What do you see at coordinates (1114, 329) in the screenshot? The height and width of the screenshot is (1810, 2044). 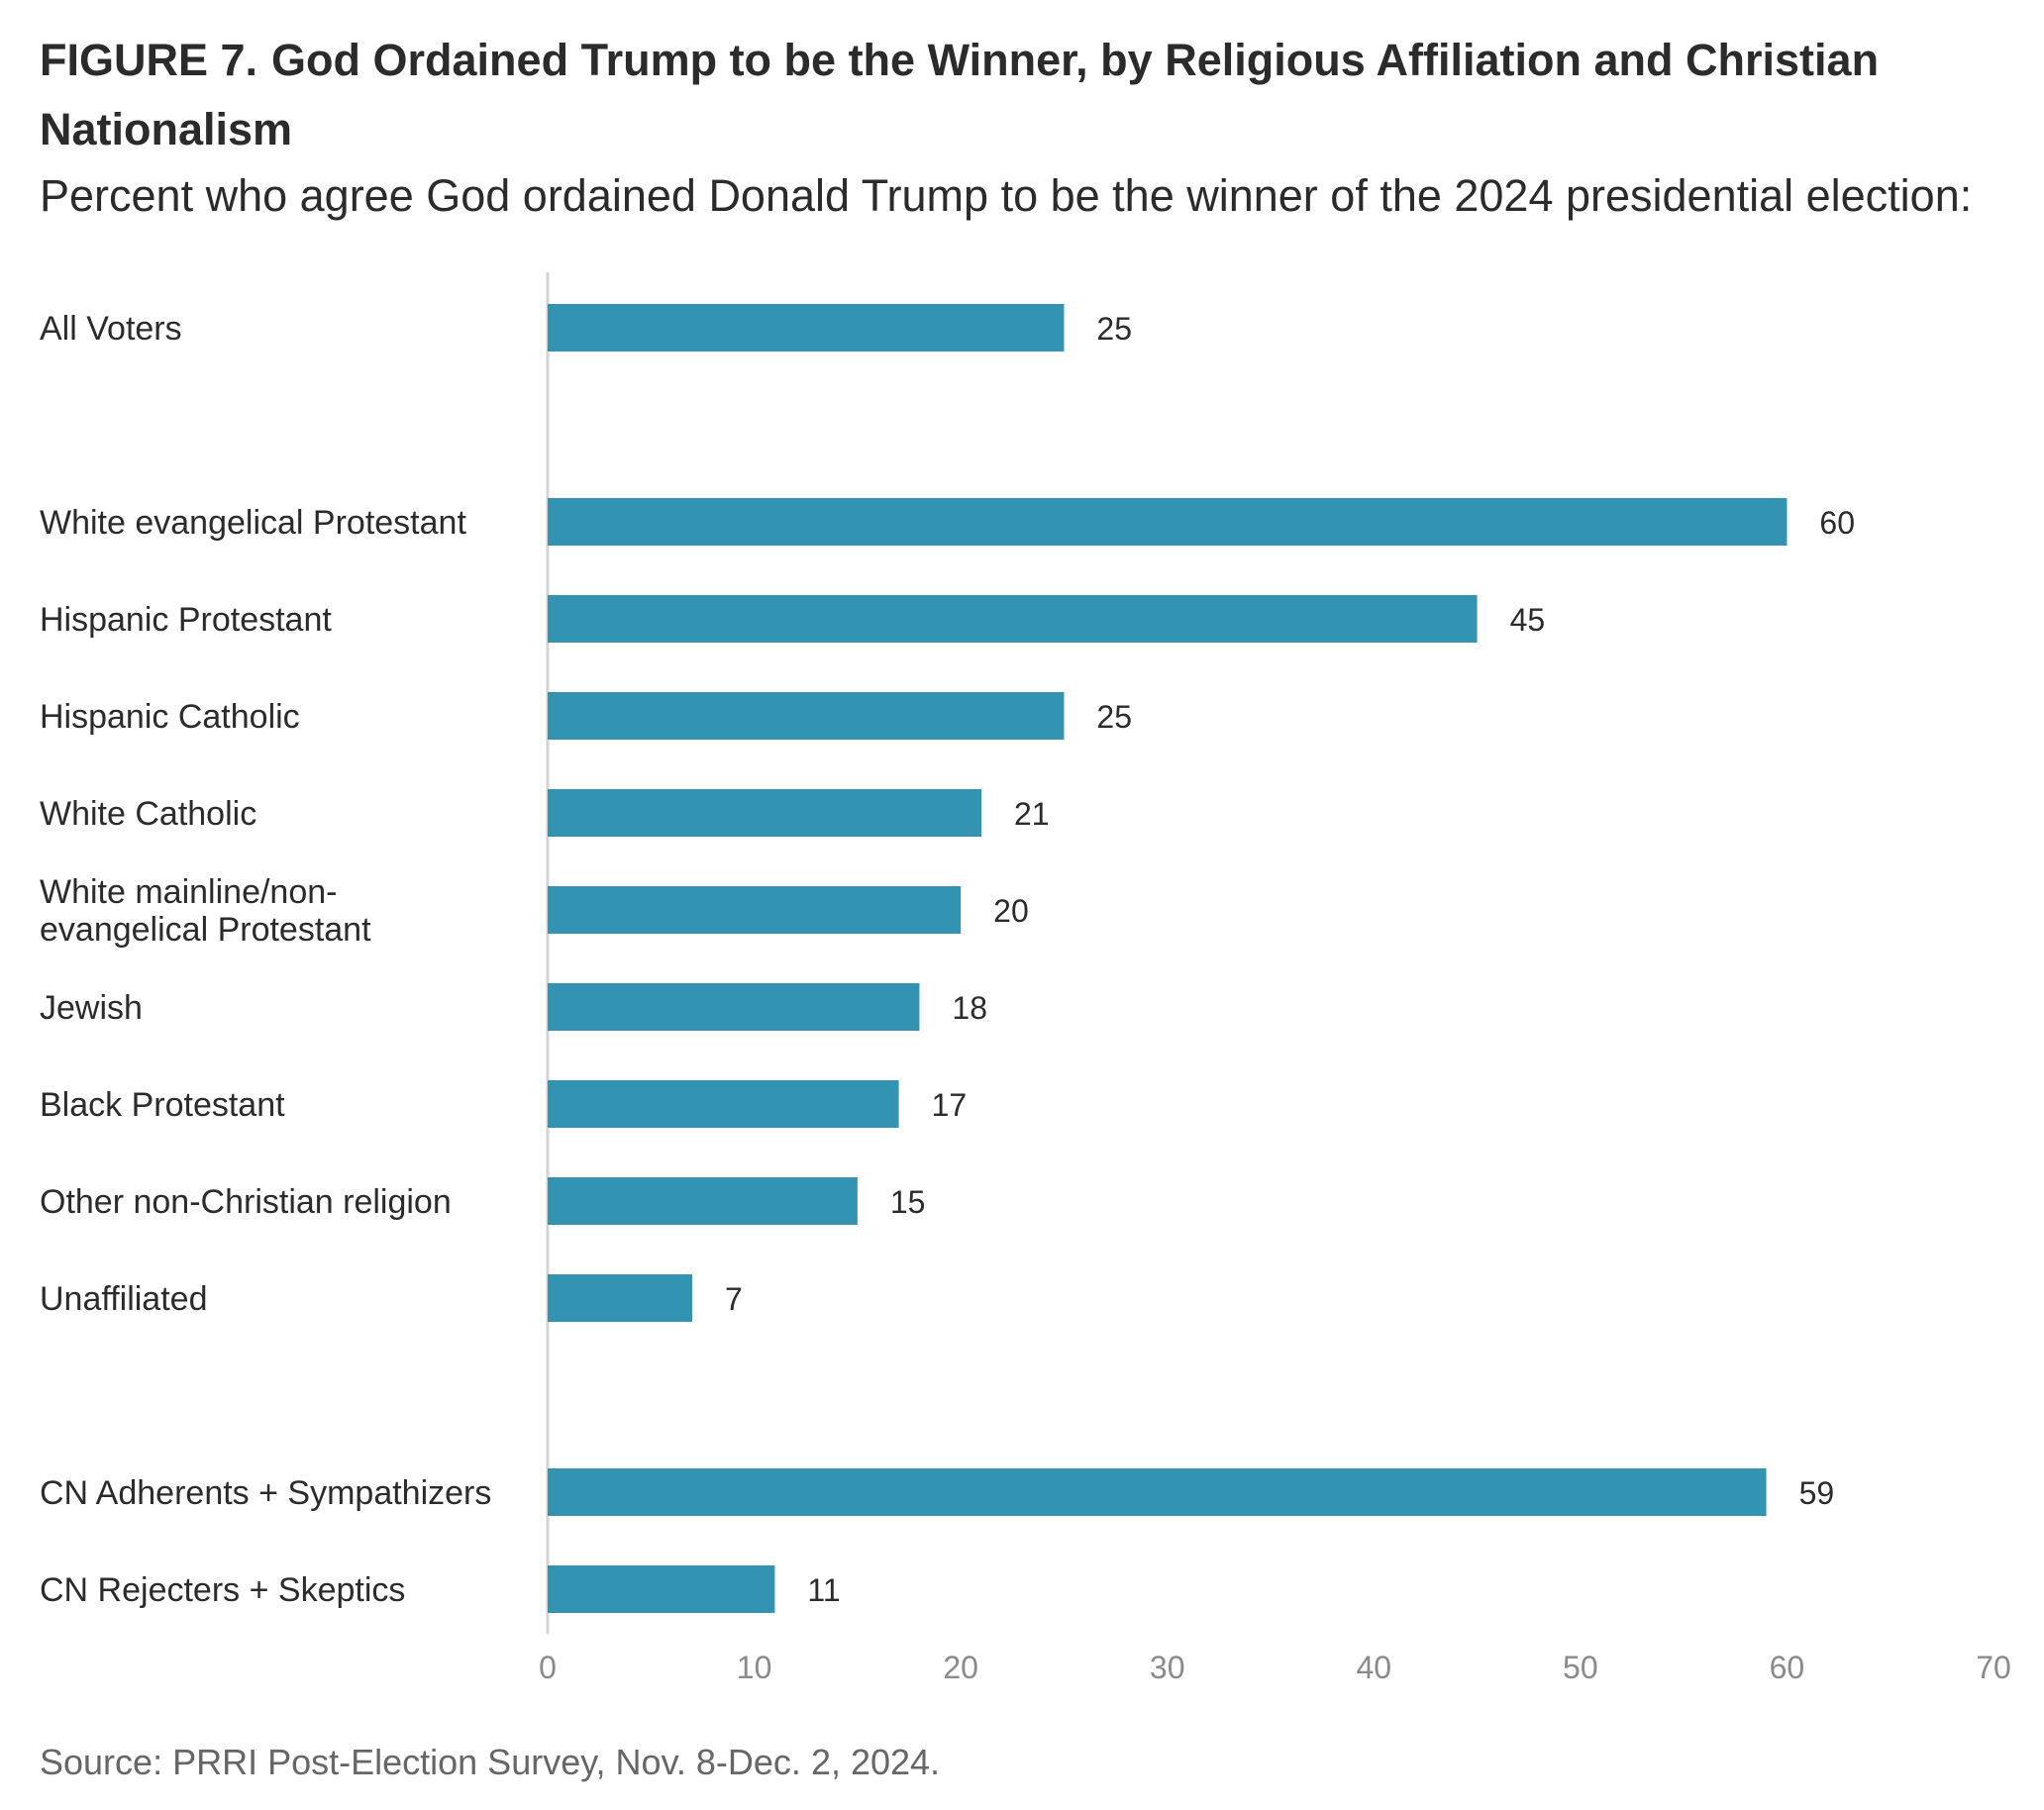 I see `data-label-0: 25` at bounding box center [1114, 329].